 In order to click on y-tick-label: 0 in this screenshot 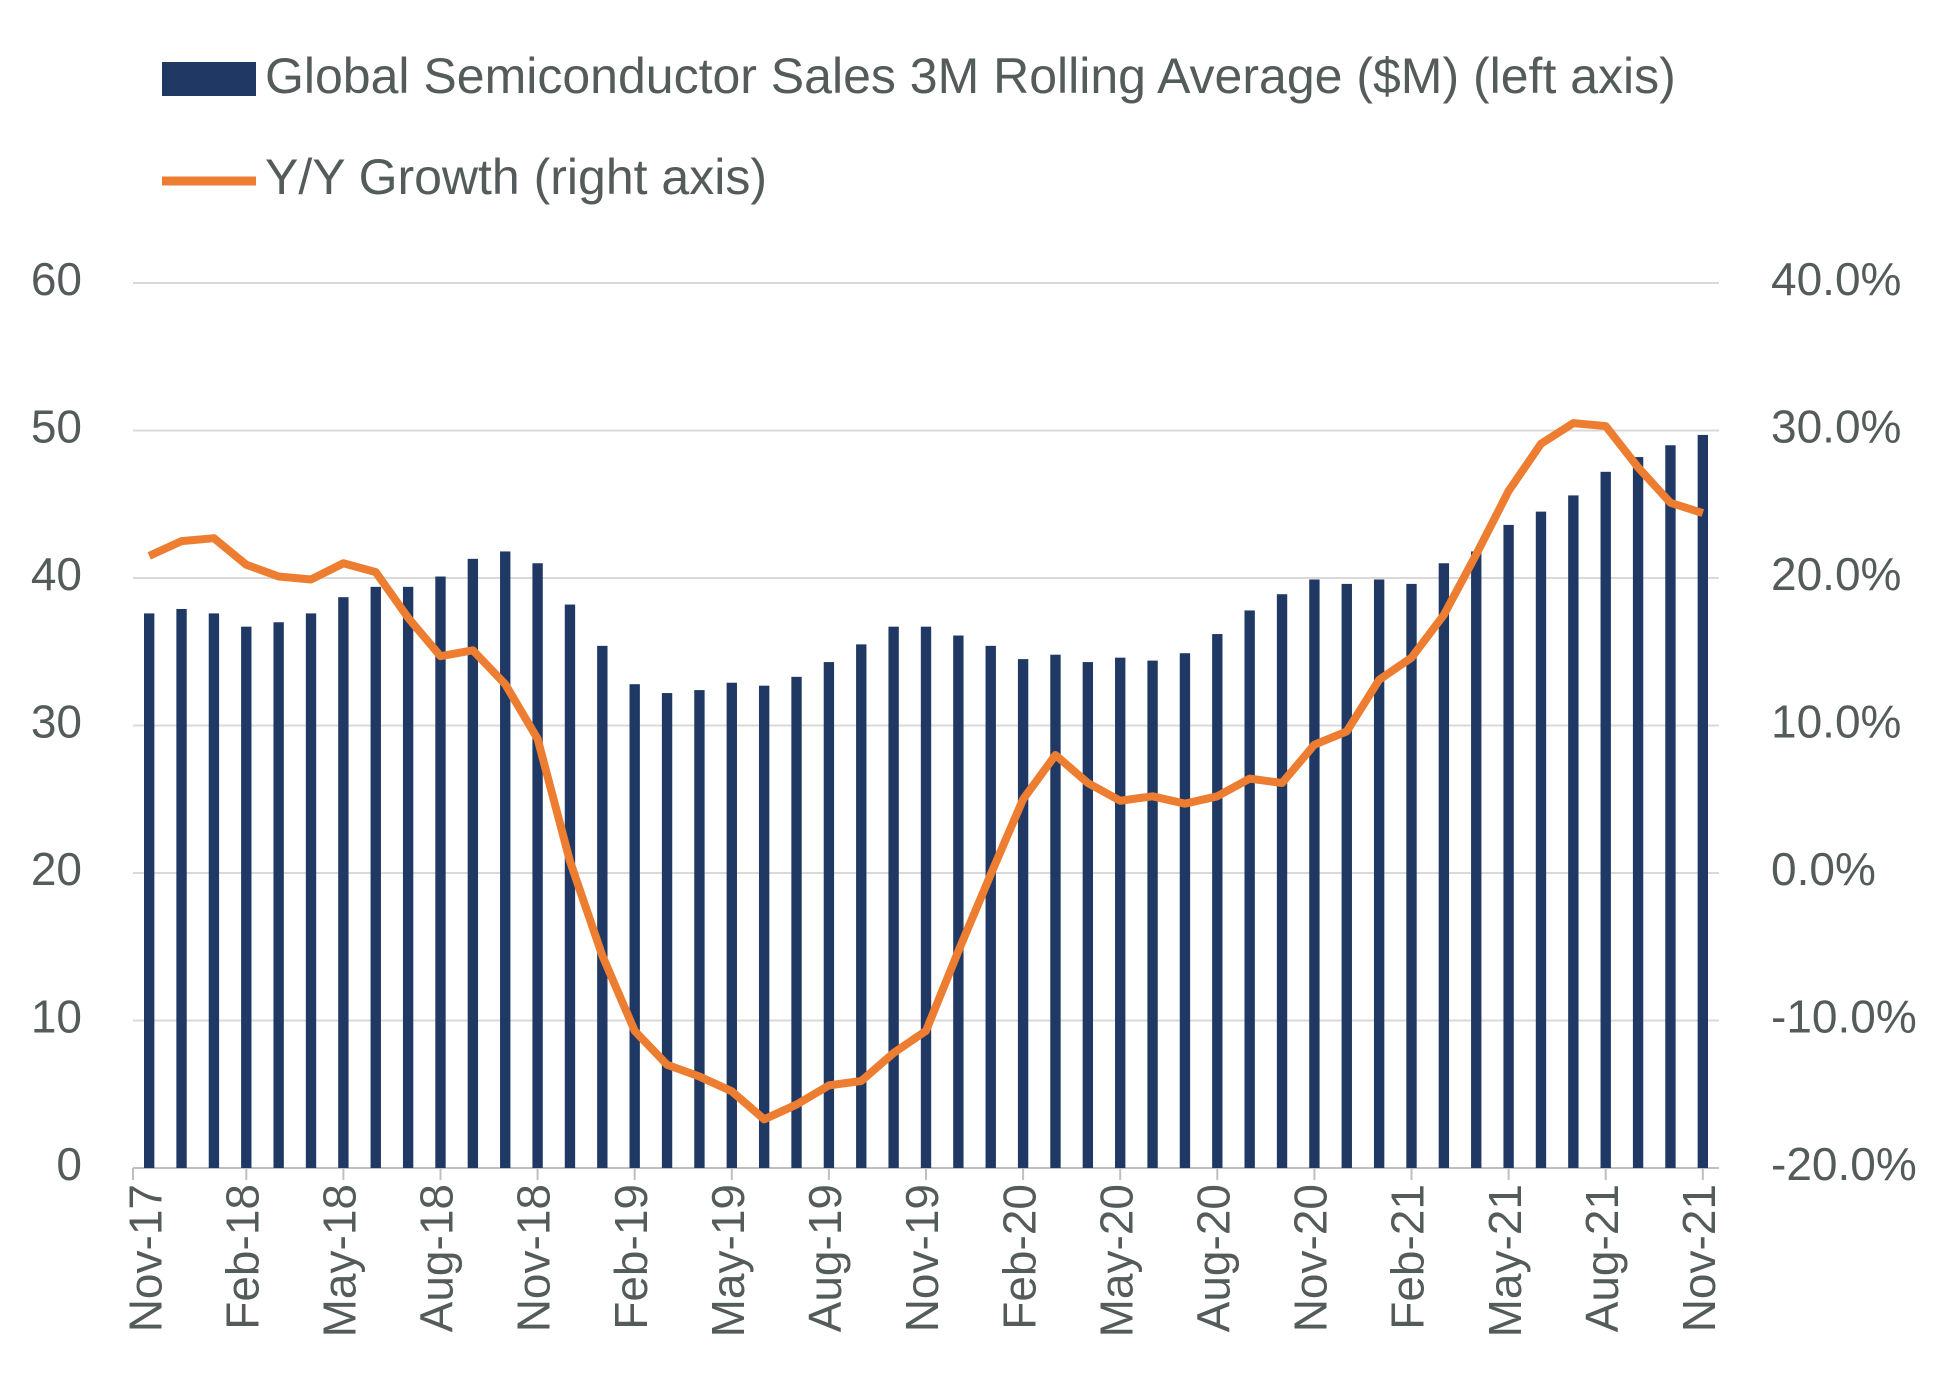, I will do `click(69, 1164)`.